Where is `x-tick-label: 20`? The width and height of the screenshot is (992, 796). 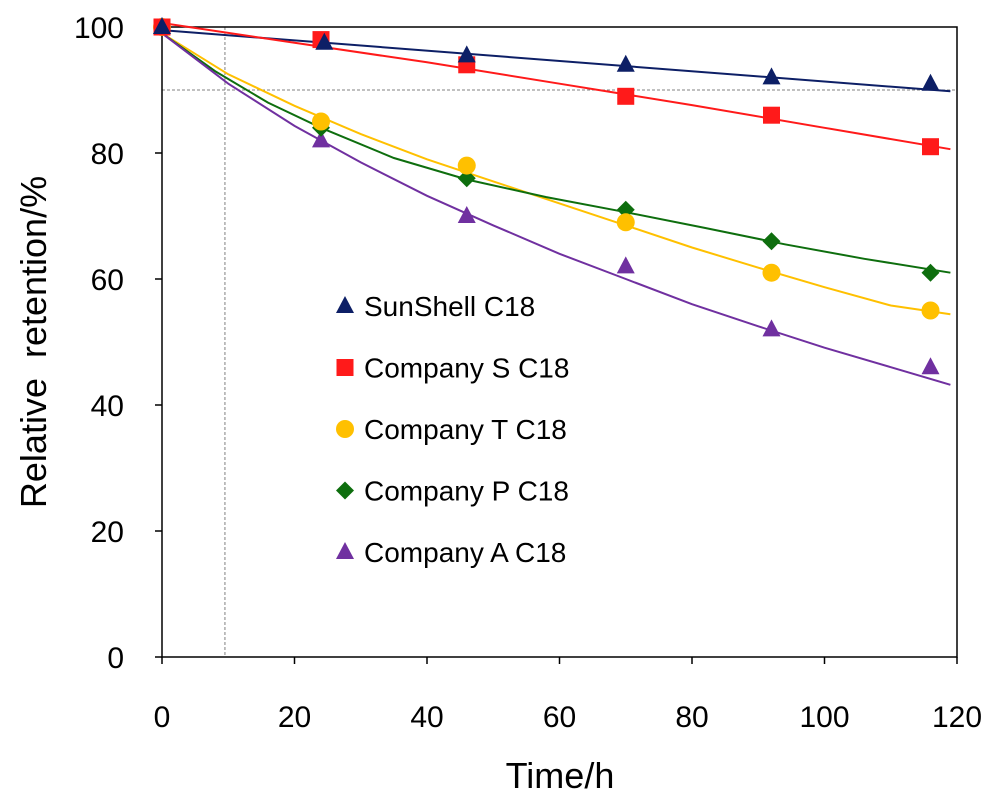
x-tick-label: 20 is located at coordinates (294, 717).